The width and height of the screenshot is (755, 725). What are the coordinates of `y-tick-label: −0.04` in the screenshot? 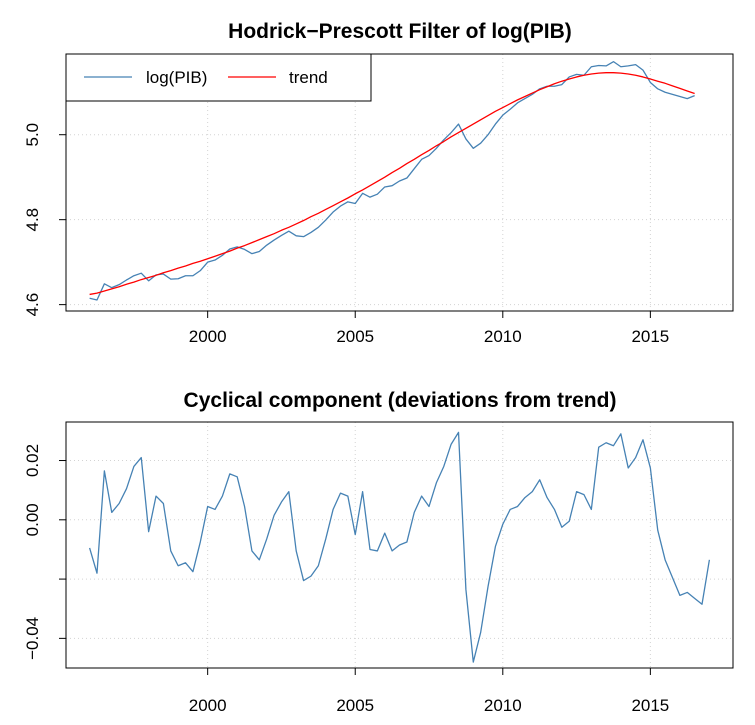 It's located at (32, 638).